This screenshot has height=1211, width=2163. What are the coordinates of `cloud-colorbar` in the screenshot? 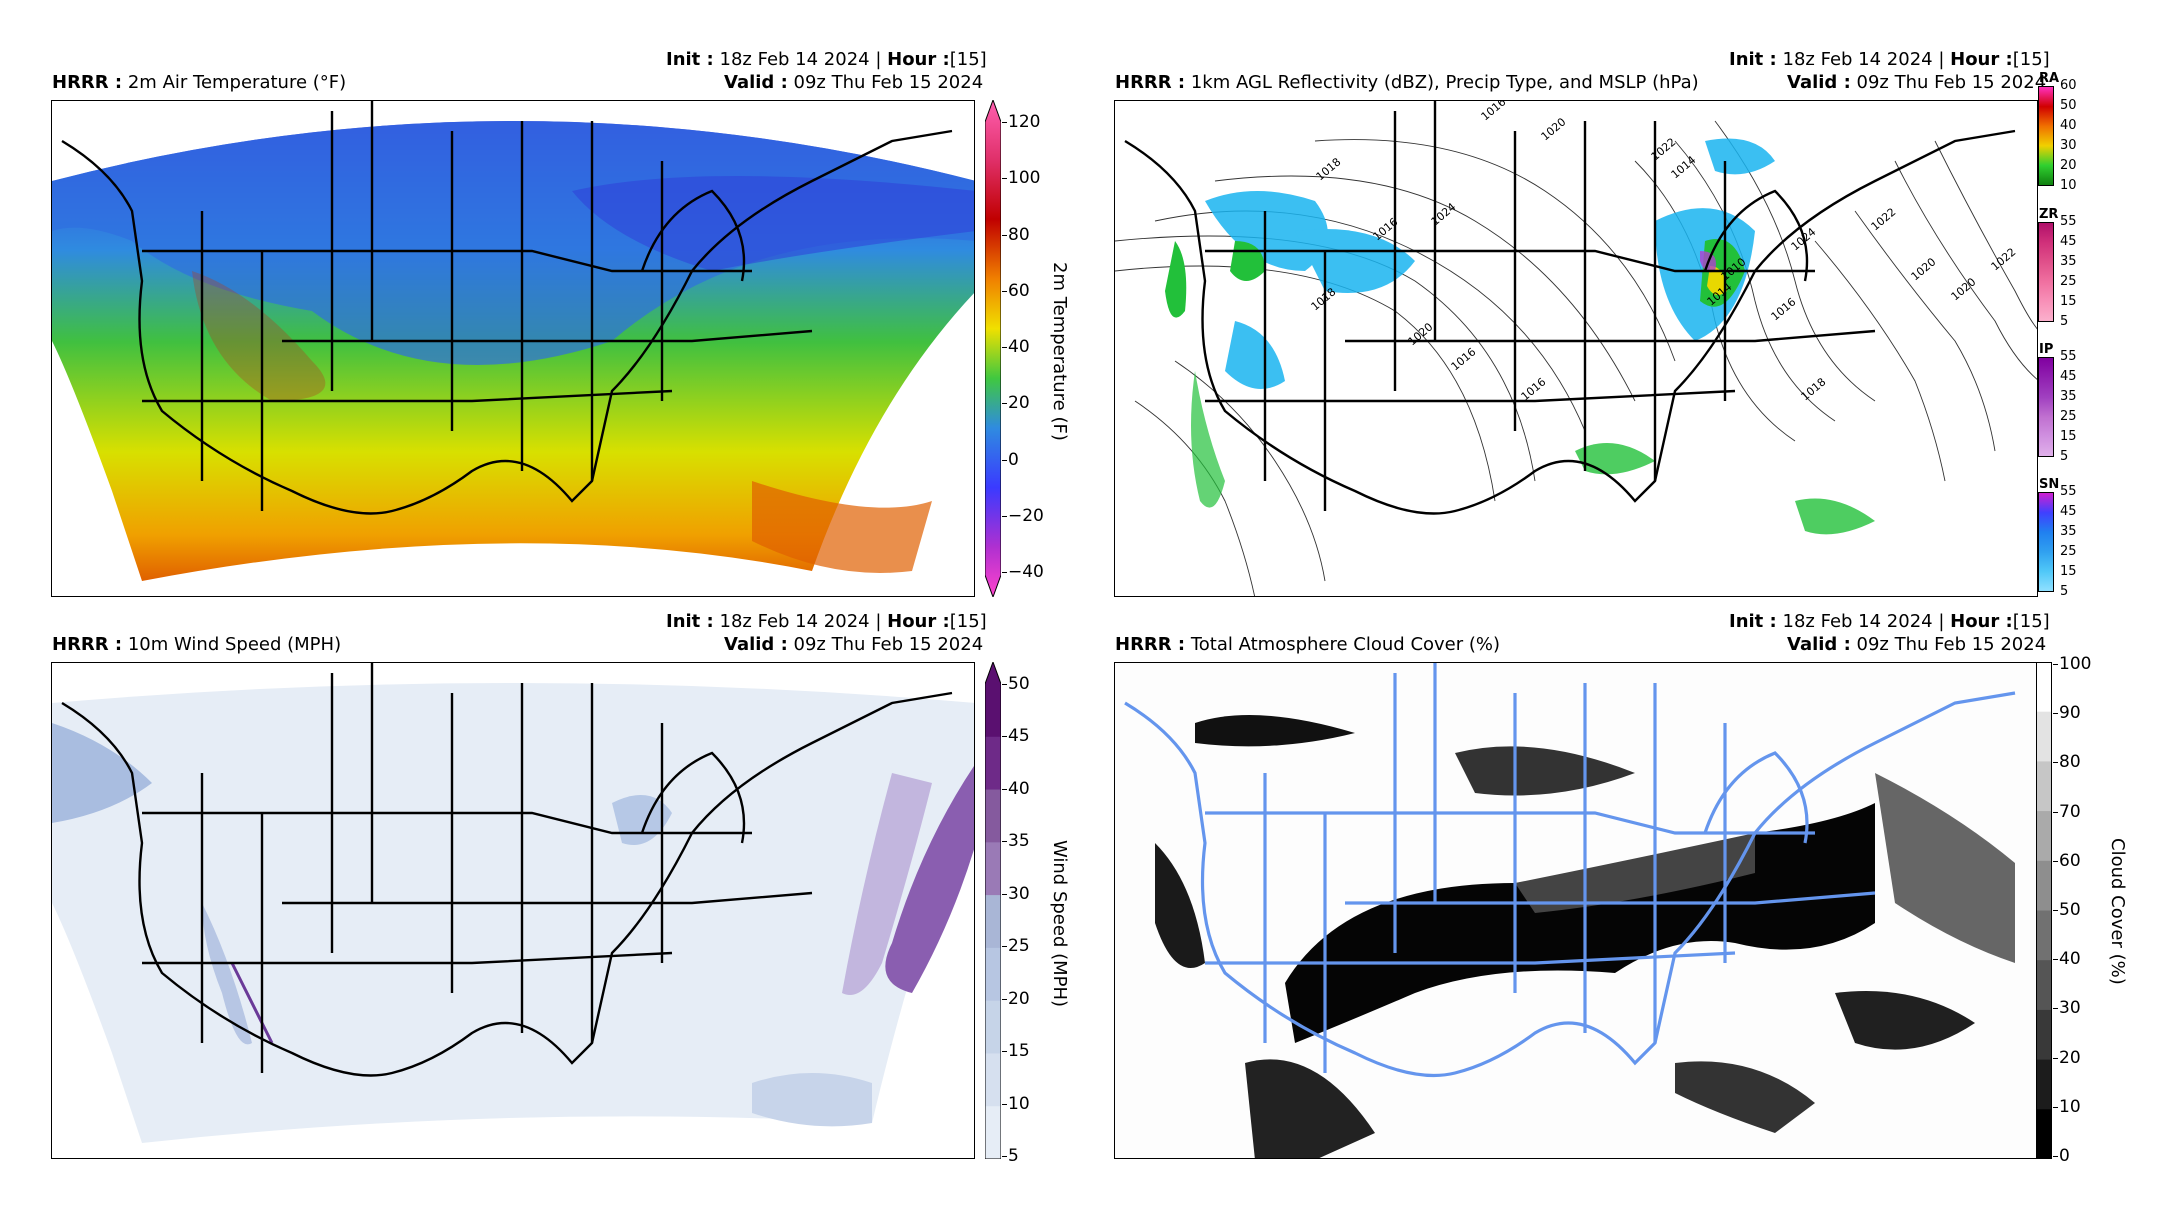 It's located at (2044, 911).